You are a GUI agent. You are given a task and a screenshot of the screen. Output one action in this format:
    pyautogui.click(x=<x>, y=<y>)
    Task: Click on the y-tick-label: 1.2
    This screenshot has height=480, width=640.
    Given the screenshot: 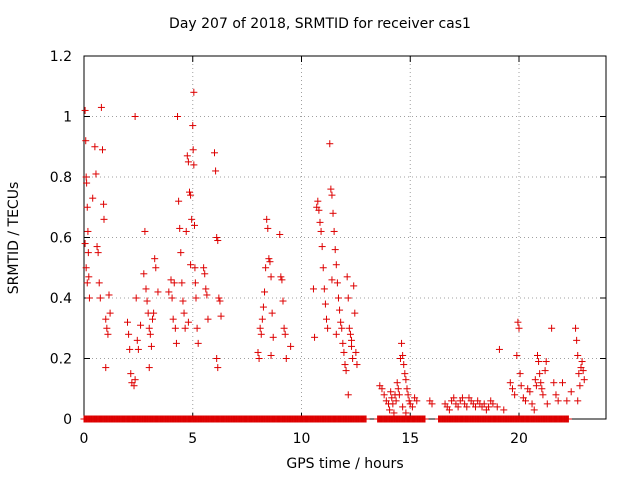 What is the action you would take?
    pyautogui.click(x=61, y=57)
    